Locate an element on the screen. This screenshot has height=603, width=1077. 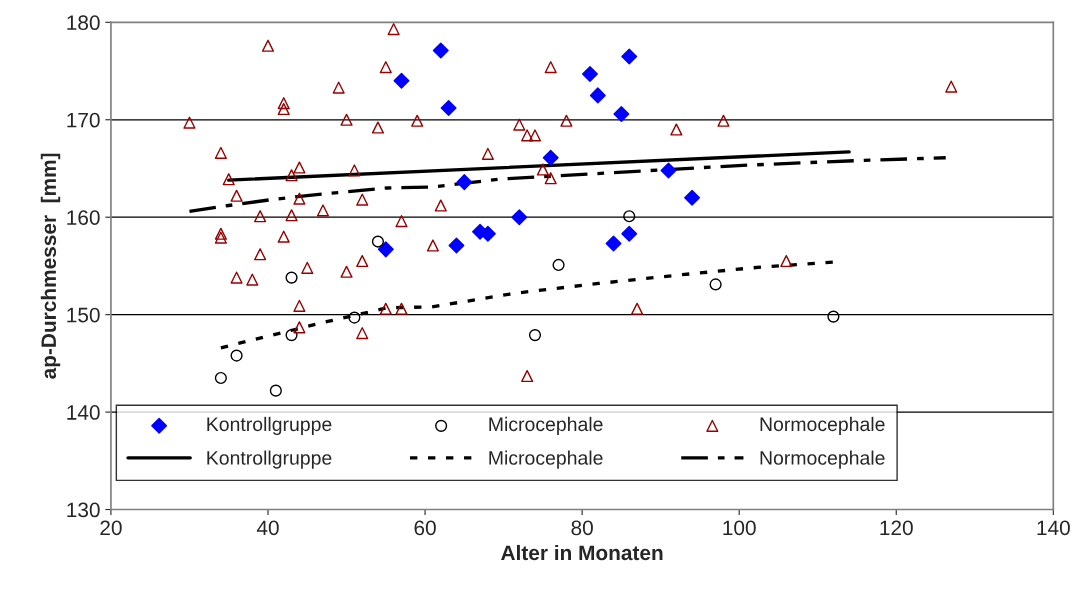
x-tick-label: 140 is located at coordinates (1053, 528).